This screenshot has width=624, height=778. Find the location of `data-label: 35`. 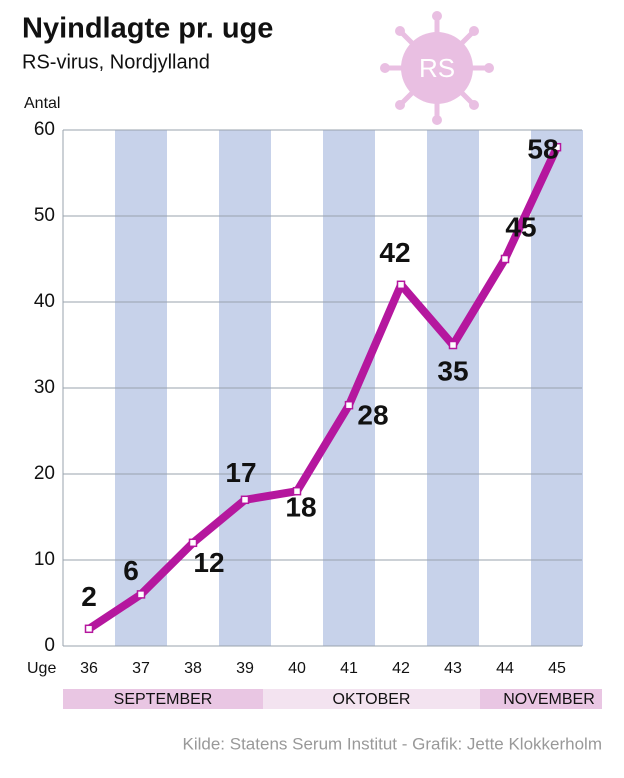

data-label: 35 is located at coordinates (452, 370).